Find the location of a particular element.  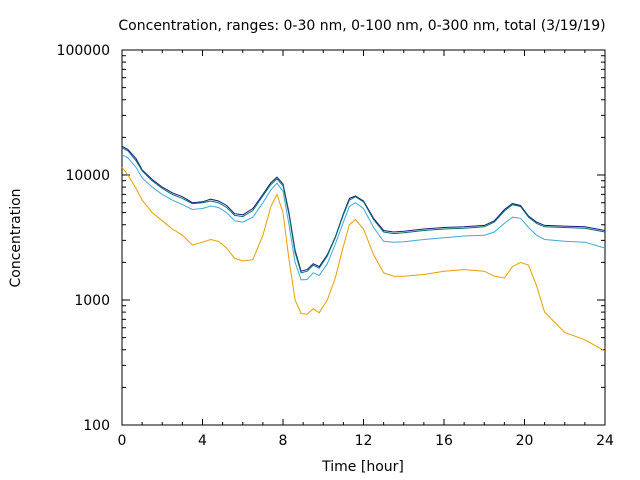

y-tick-label: 10000 is located at coordinates (87, 176).